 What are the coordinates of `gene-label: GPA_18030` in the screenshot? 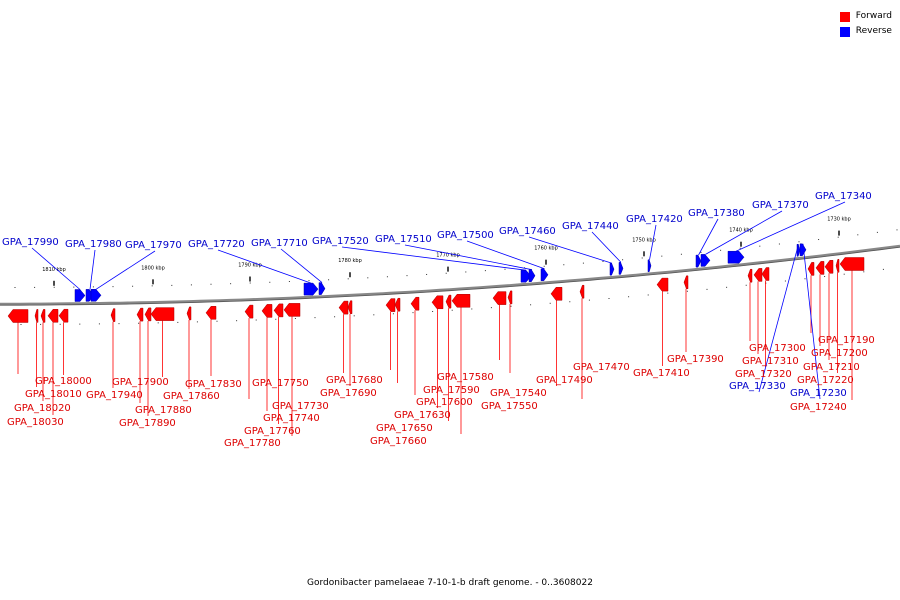 It's located at (35, 422).